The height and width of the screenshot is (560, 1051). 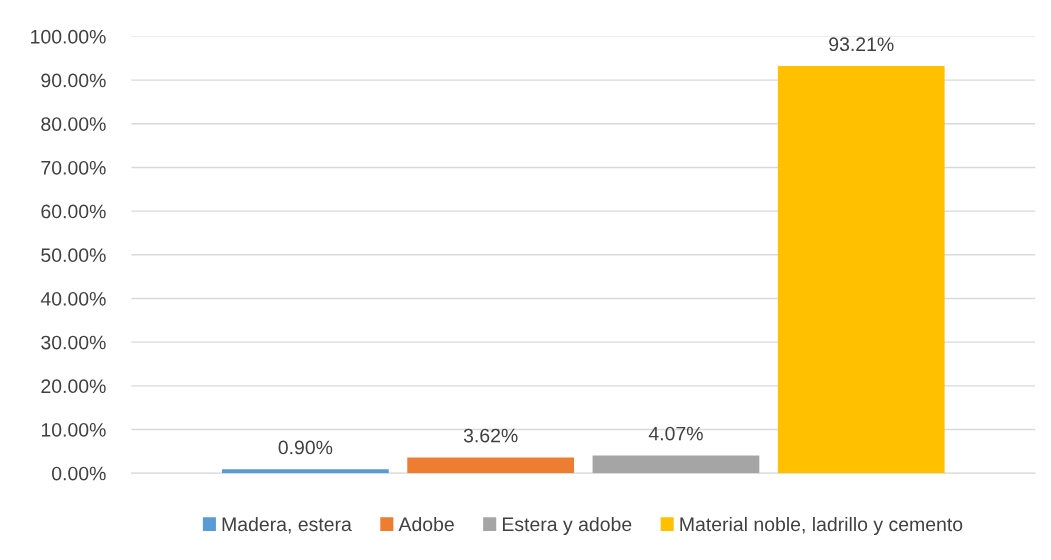 I want to click on data-label: 93.21%, so click(x=861, y=44).